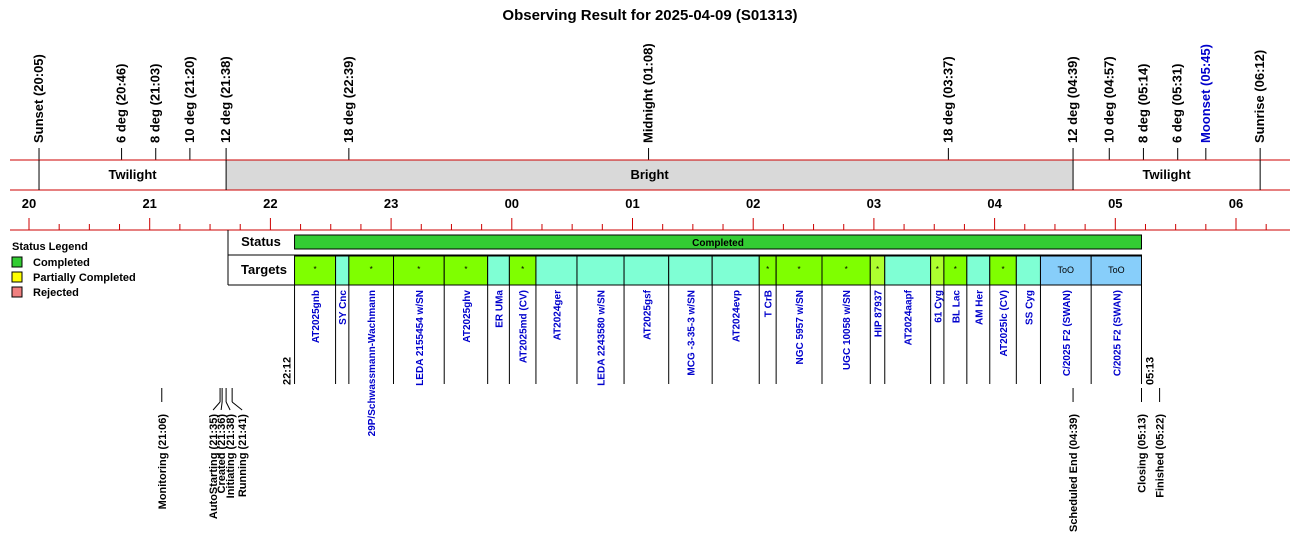 The image size is (1300, 560). What do you see at coordinates (512, 203) in the screenshot?
I see `hour-label: 00` at bounding box center [512, 203].